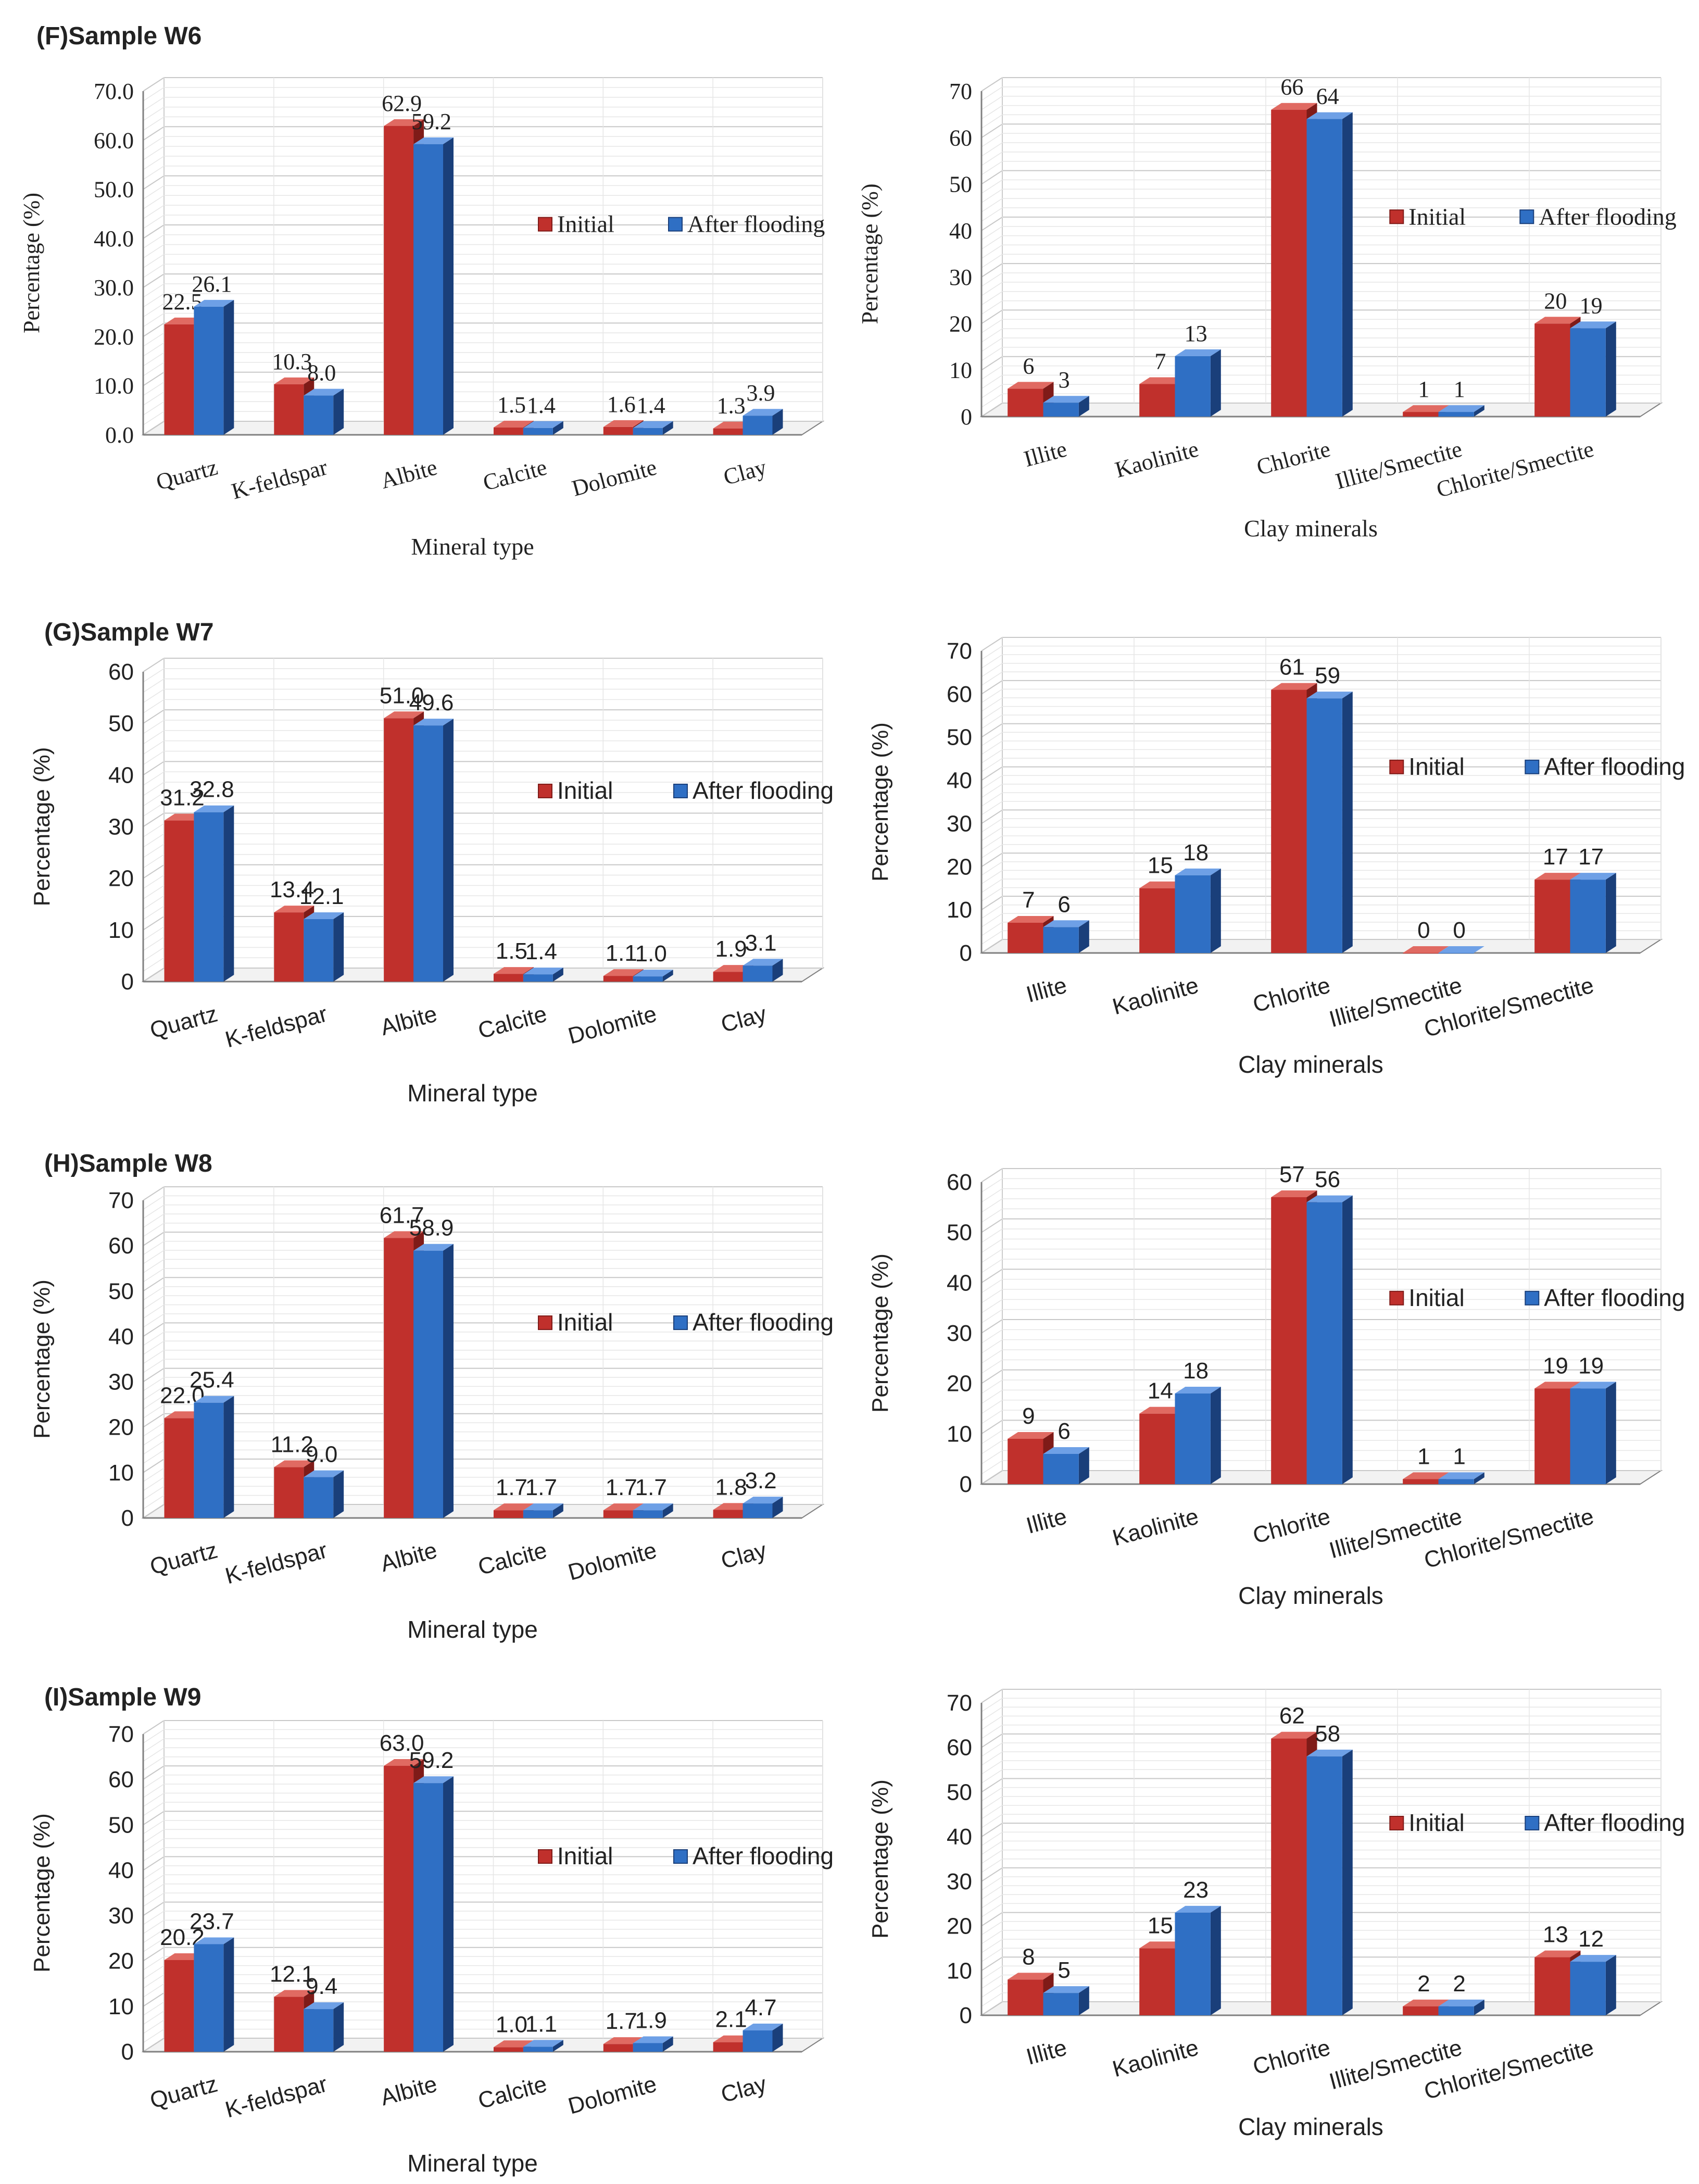  I want to click on y-tick-label: 20.0, so click(114, 337).